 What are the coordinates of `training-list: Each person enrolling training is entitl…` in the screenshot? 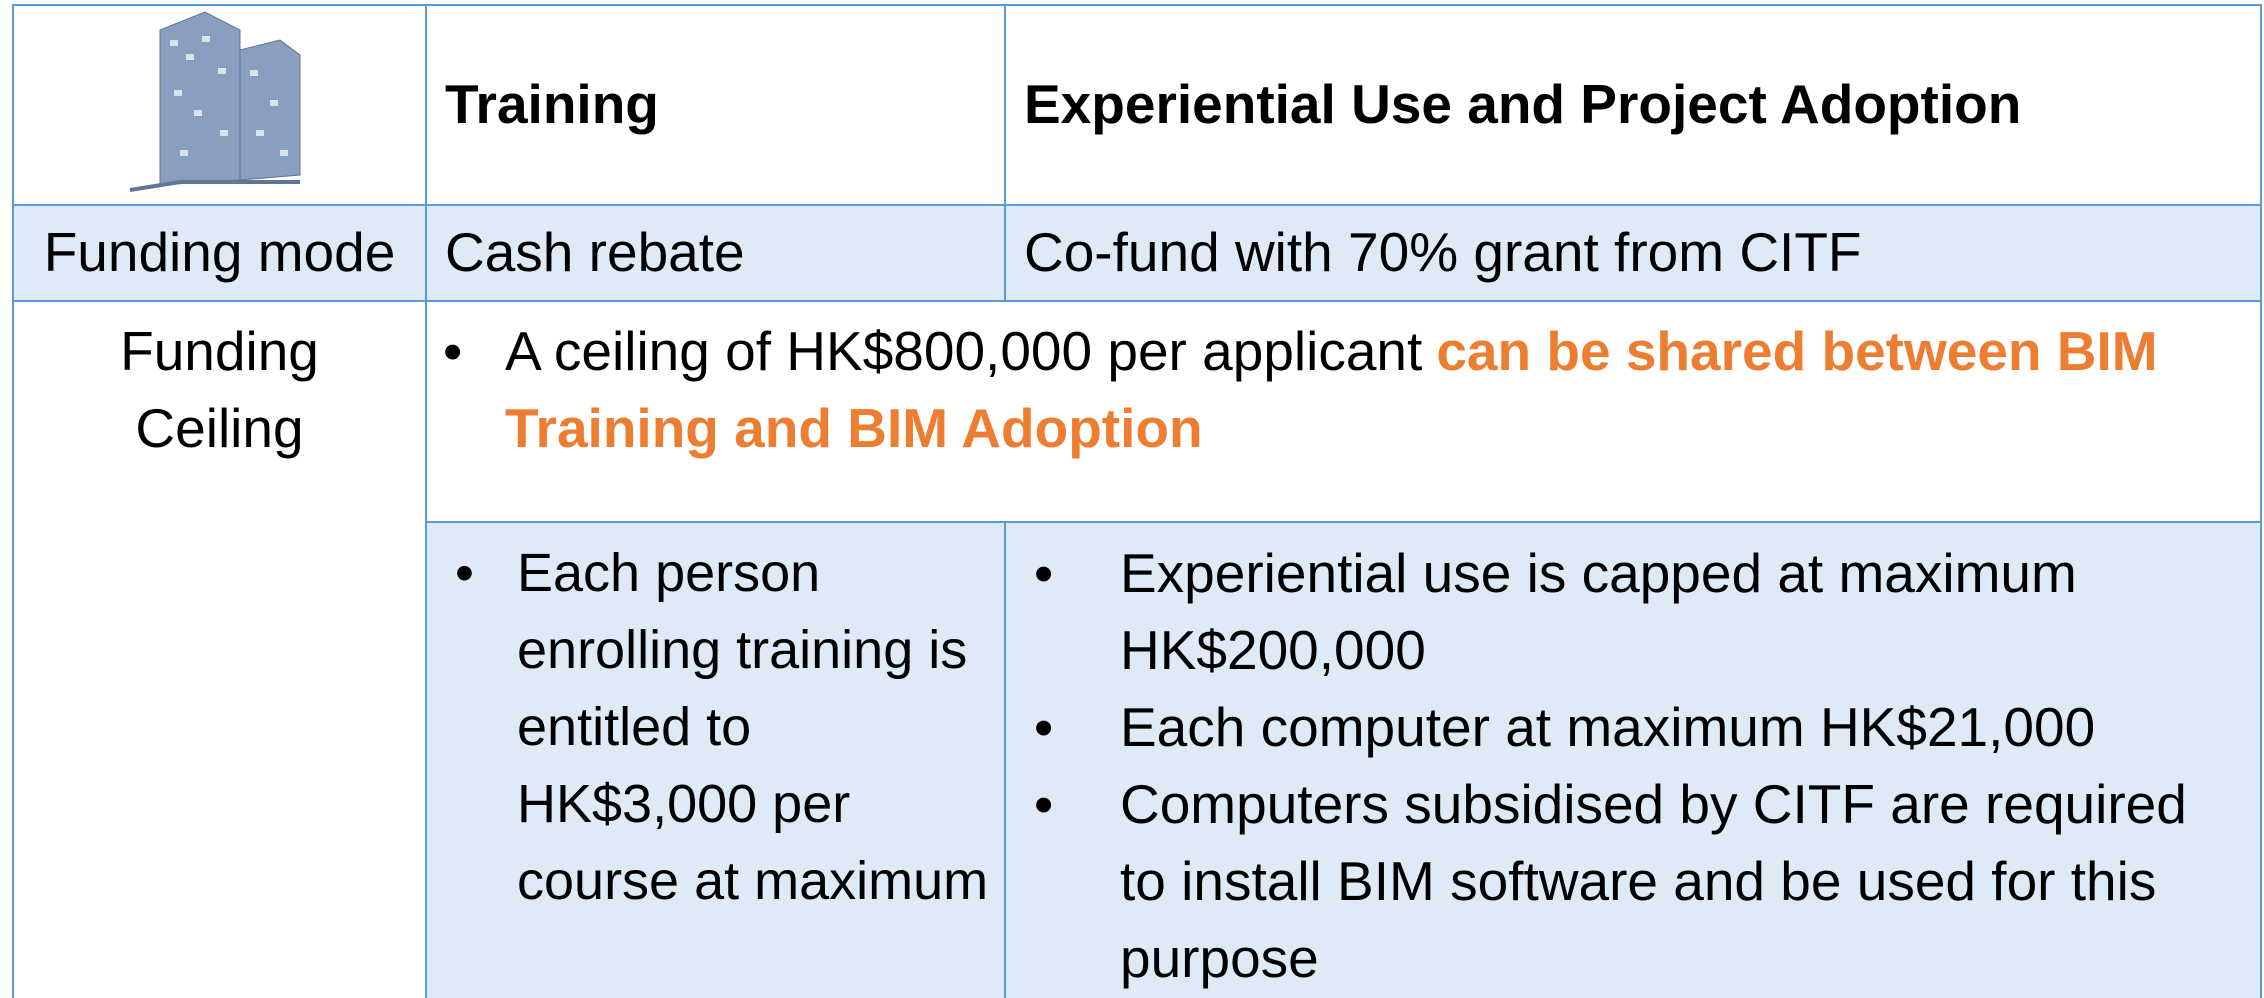 It's located at (730, 727).